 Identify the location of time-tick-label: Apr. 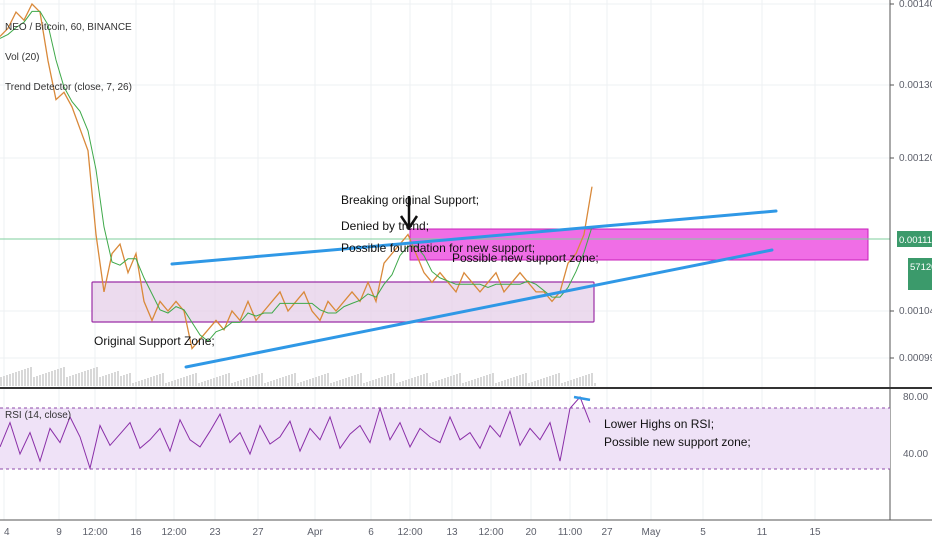
(315, 532).